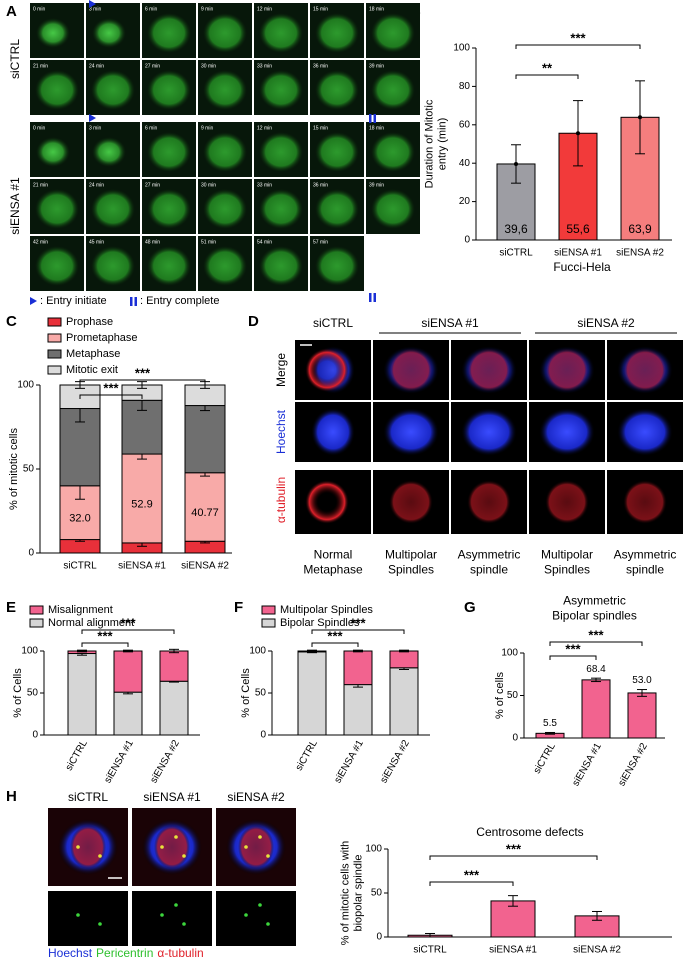 The image size is (685, 963). Describe the element at coordinates (15, 206) in the screenshot. I see `row-label: siENSA #1` at that location.